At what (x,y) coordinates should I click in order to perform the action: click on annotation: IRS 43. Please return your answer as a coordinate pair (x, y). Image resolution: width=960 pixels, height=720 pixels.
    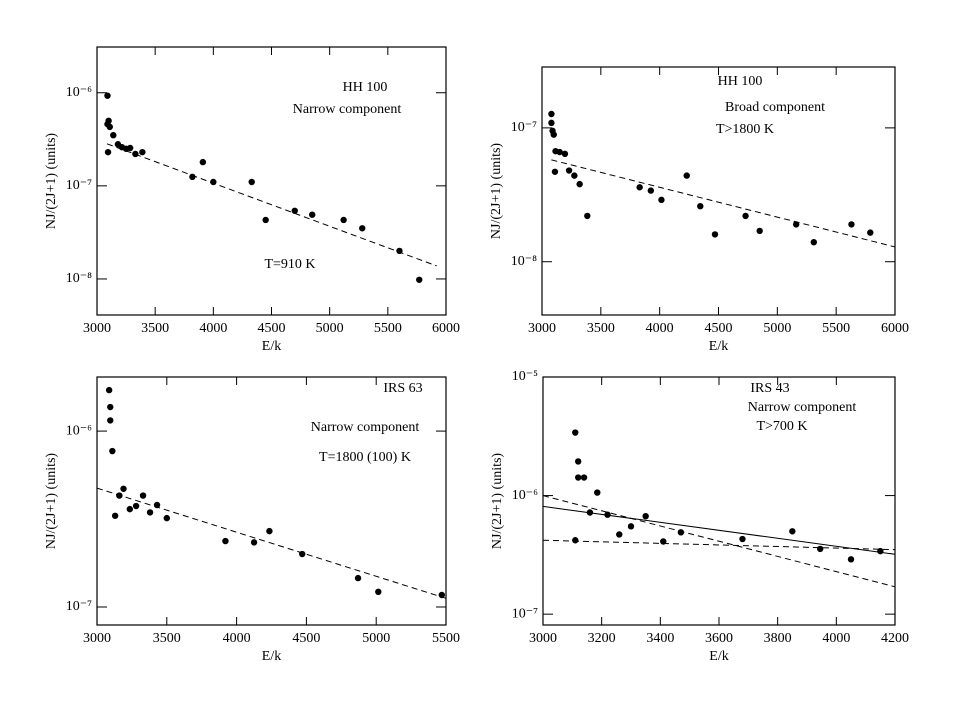
    Looking at the image, I should click on (769, 388).